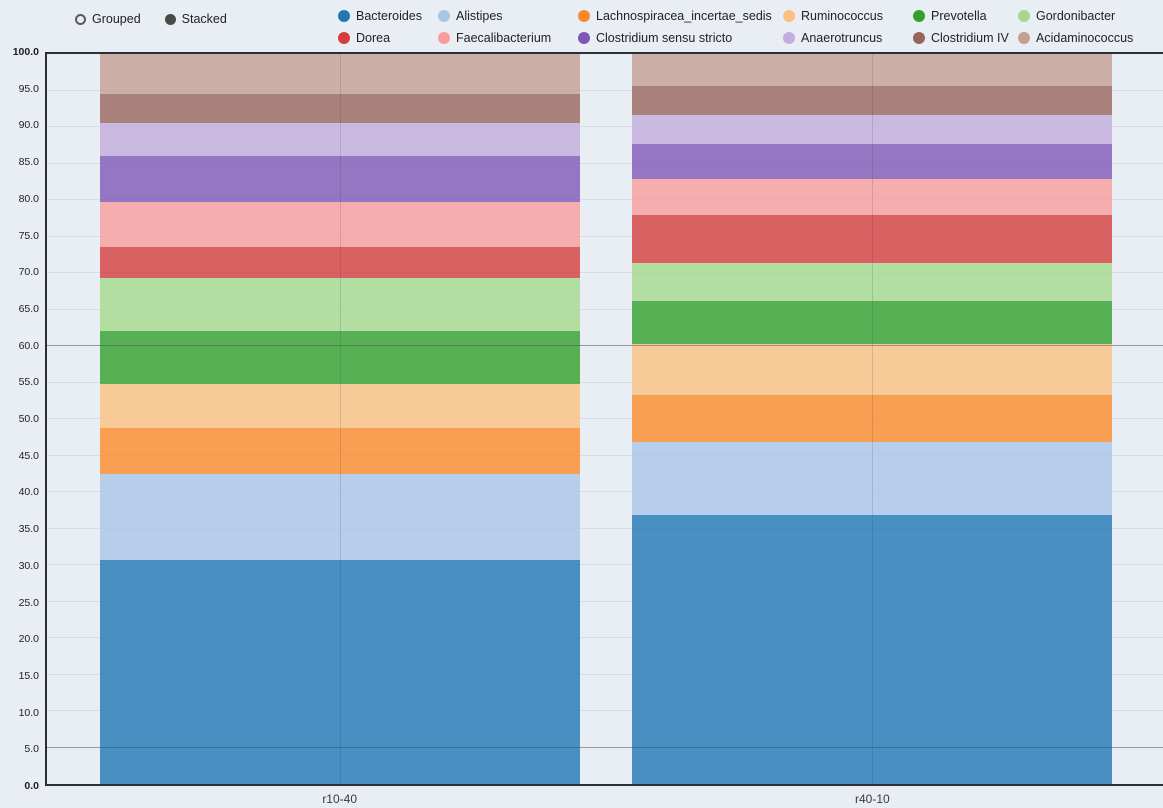 Image resolution: width=1163 pixels, height=808 pixels. What do you see at coordinates (151, 19) in the screenshot?
I see `mode-toggles: Grouped Stacked` at bounding box center [151, 19].